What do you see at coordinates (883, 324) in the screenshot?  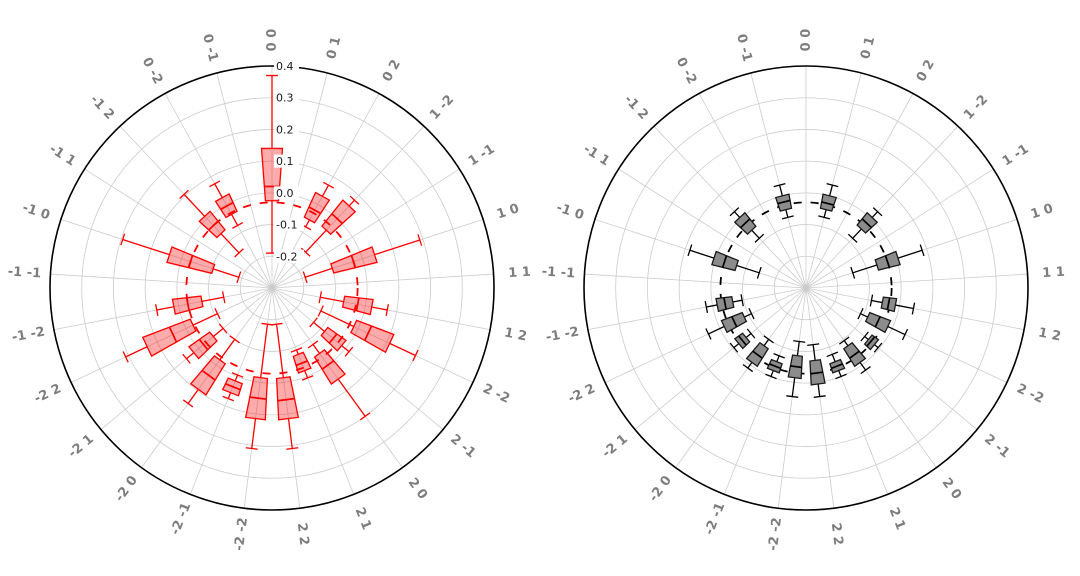 I see `boxplot-2_-2` at bounding box center [883, 324].